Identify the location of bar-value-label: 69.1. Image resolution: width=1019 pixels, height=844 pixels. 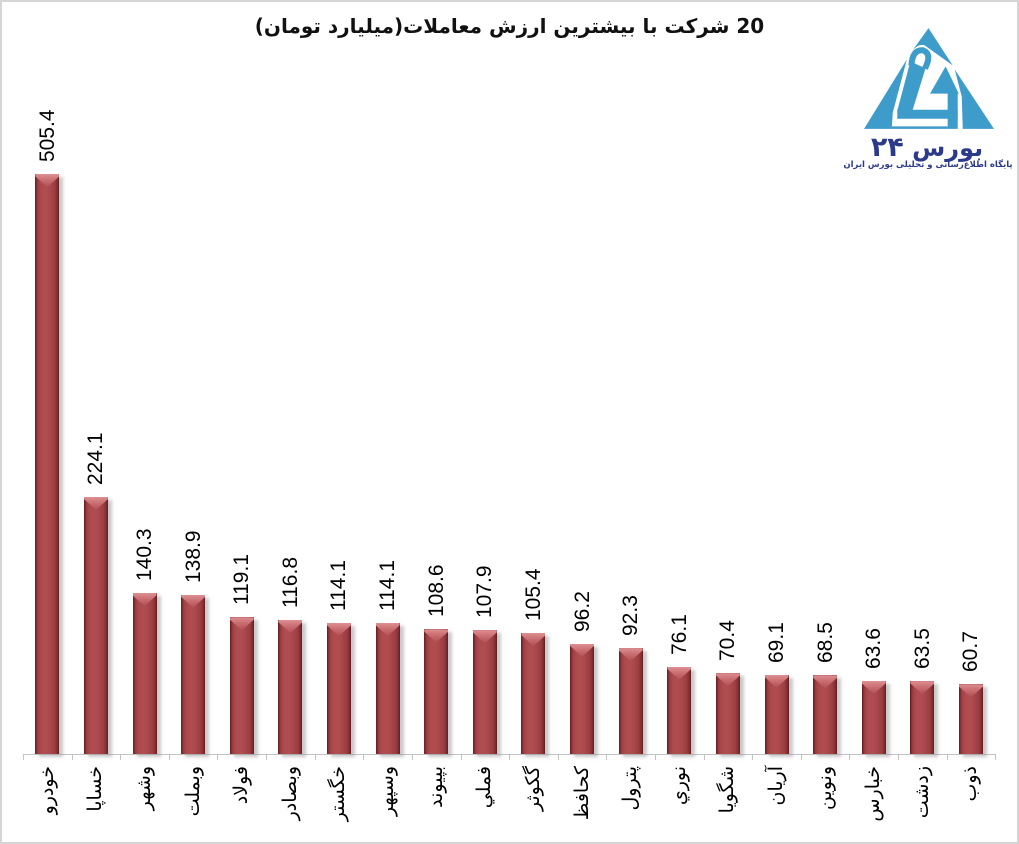
(777, 642).